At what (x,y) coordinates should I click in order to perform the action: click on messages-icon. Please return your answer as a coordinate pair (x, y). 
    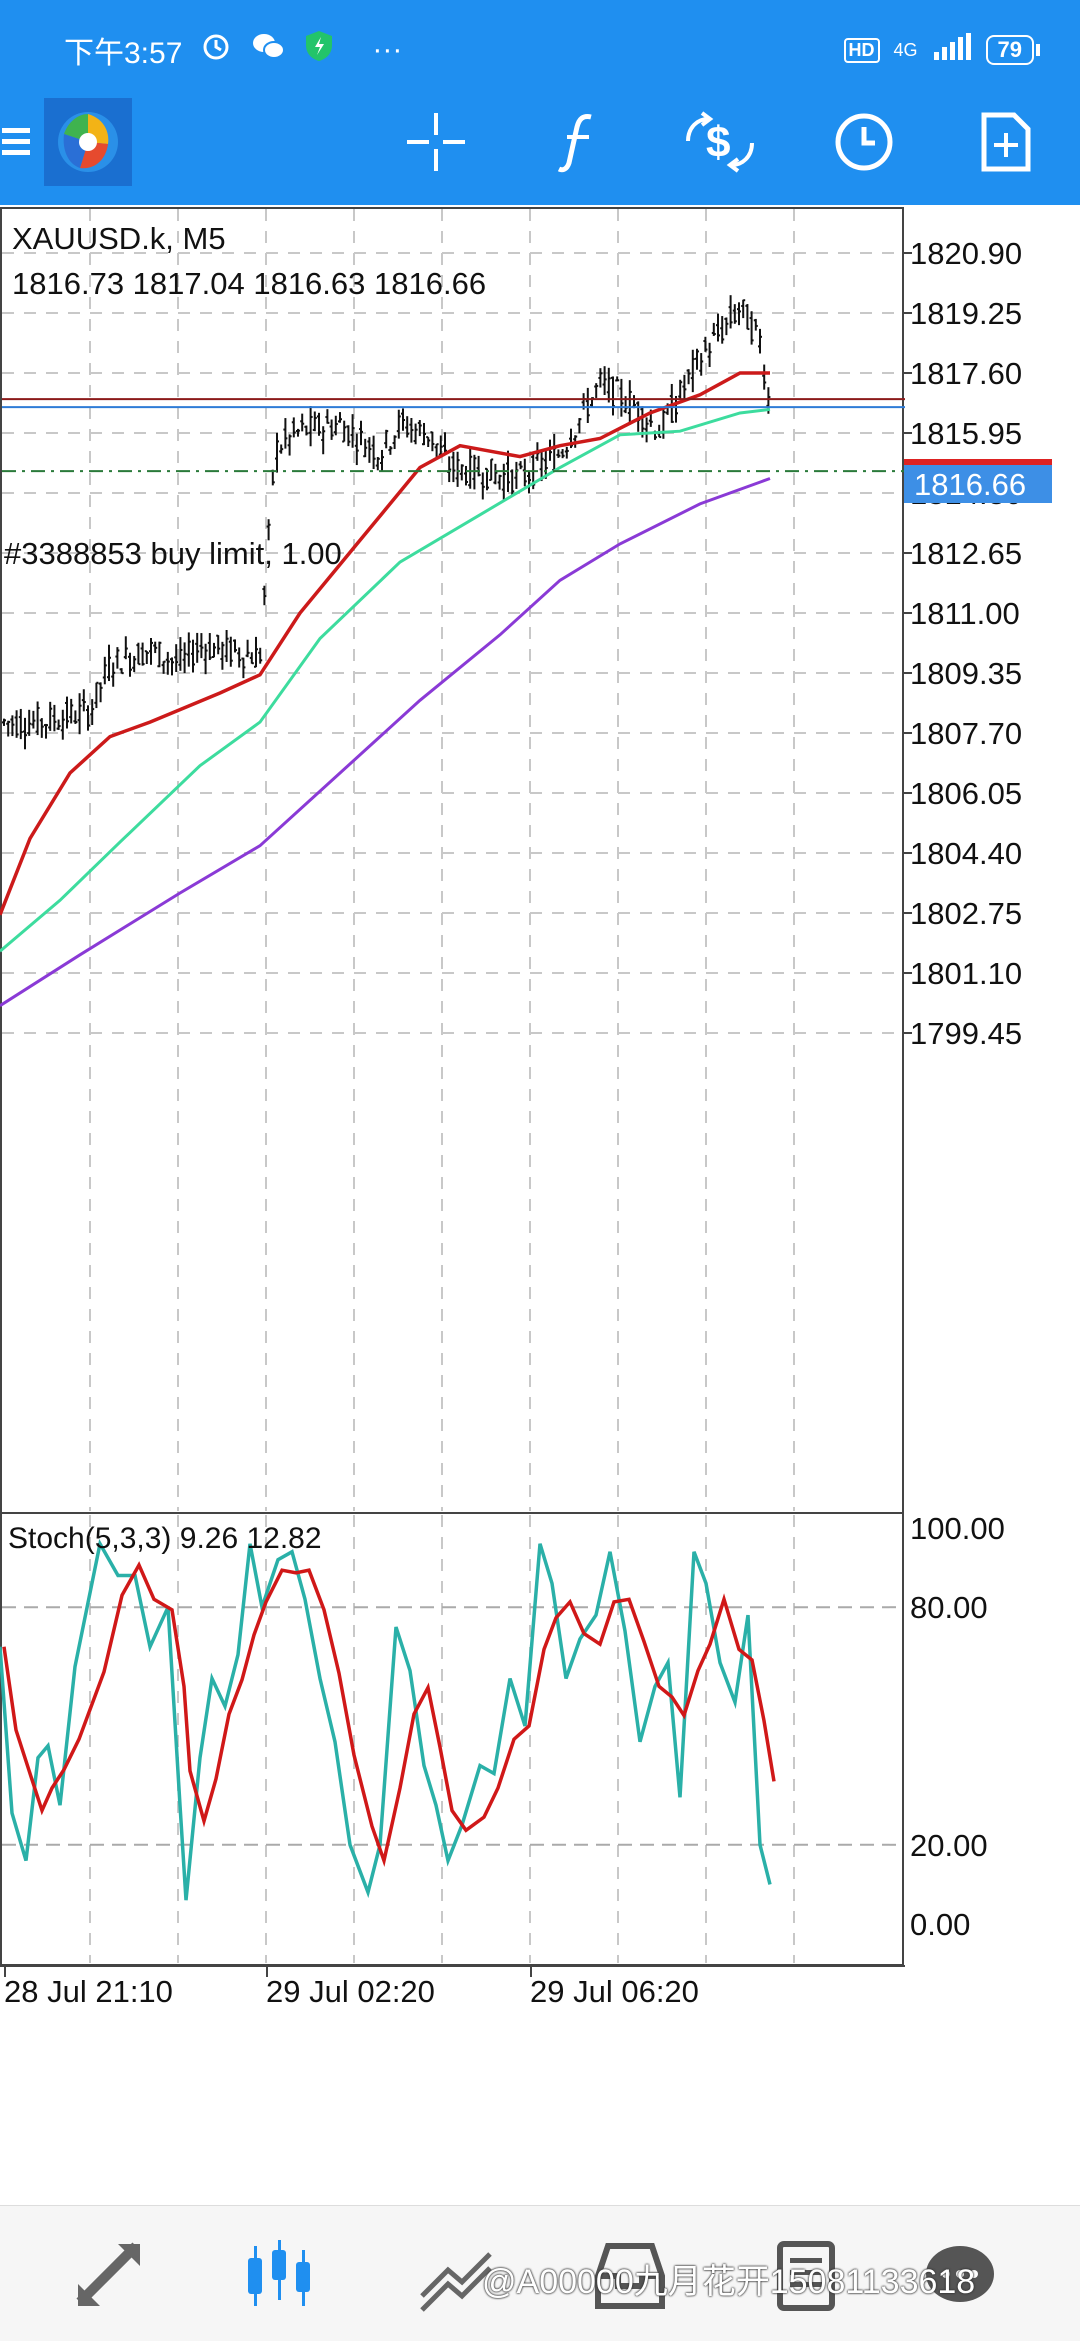
    Looking at the image, I should click on (958, 2276).